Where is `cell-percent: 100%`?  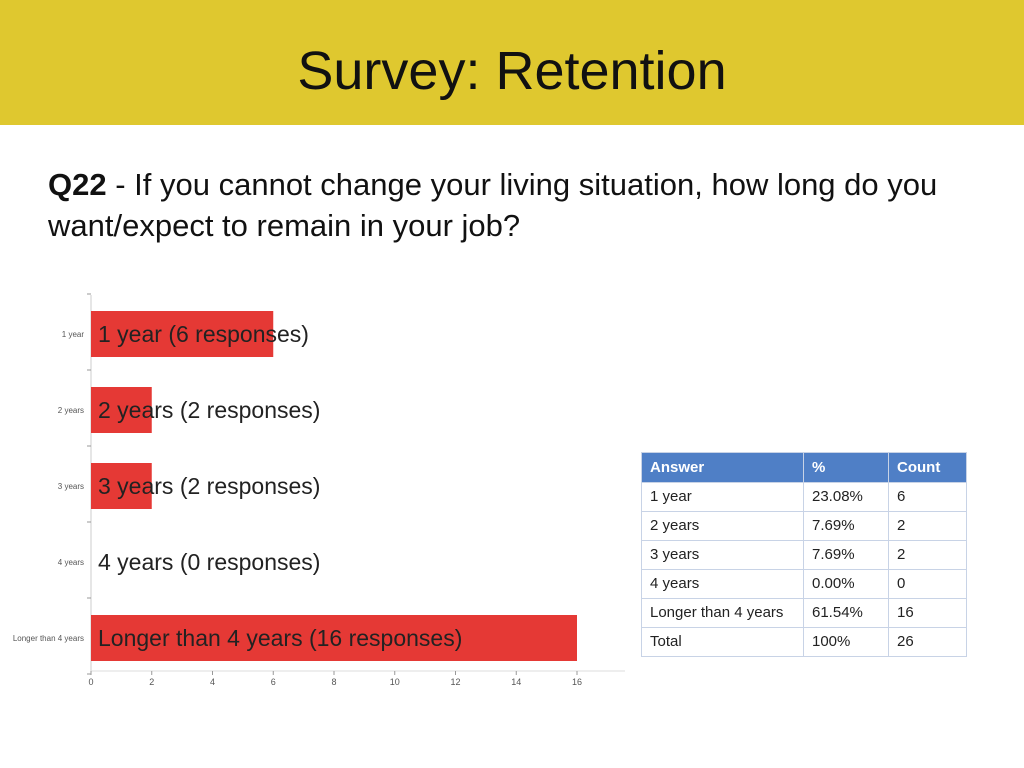
cell-percent: 100% is located at coordinates (846, 642).